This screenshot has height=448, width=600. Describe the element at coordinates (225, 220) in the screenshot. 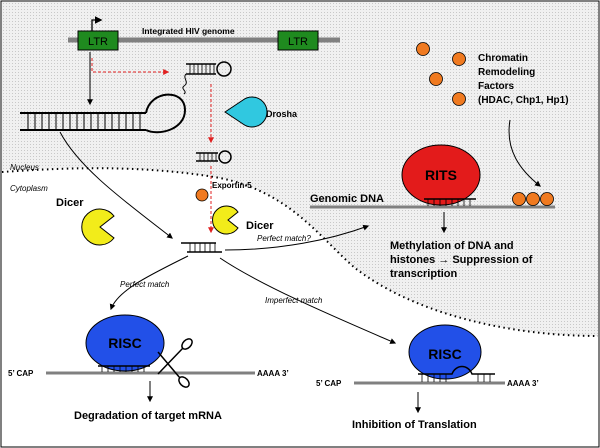

I see `dicer-right-icon` at that location.